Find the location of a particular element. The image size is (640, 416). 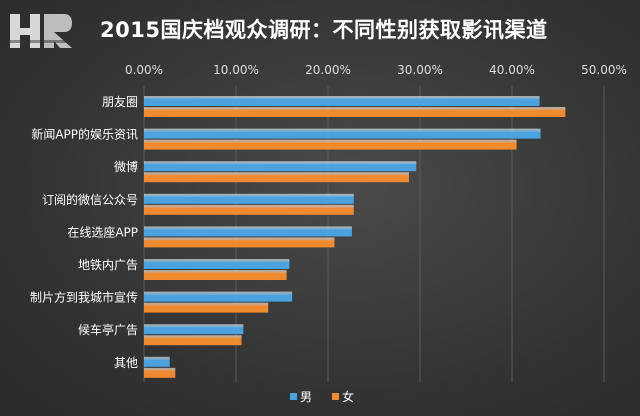

x-tick-label: 20.00% is located at coordinates (328, 70).